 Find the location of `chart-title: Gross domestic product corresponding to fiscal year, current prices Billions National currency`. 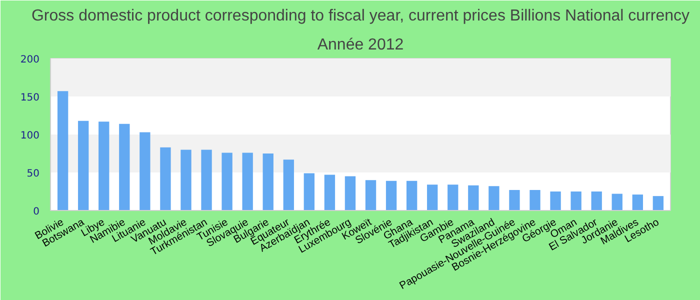

chart-title: Gross domestic product corresponding to fiscal year, current prices Billions National currency is located at coordinates (360, 16).